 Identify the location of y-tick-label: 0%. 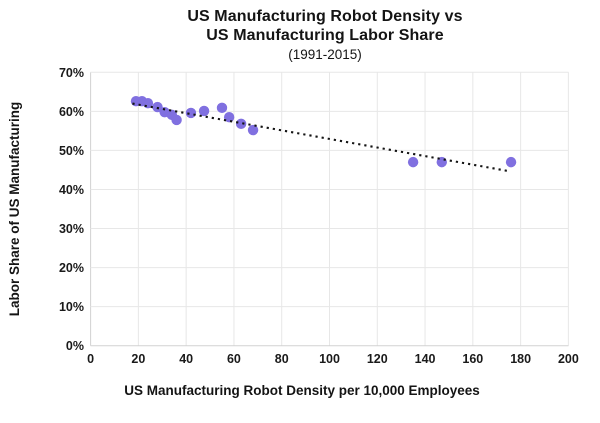
(75, 346).